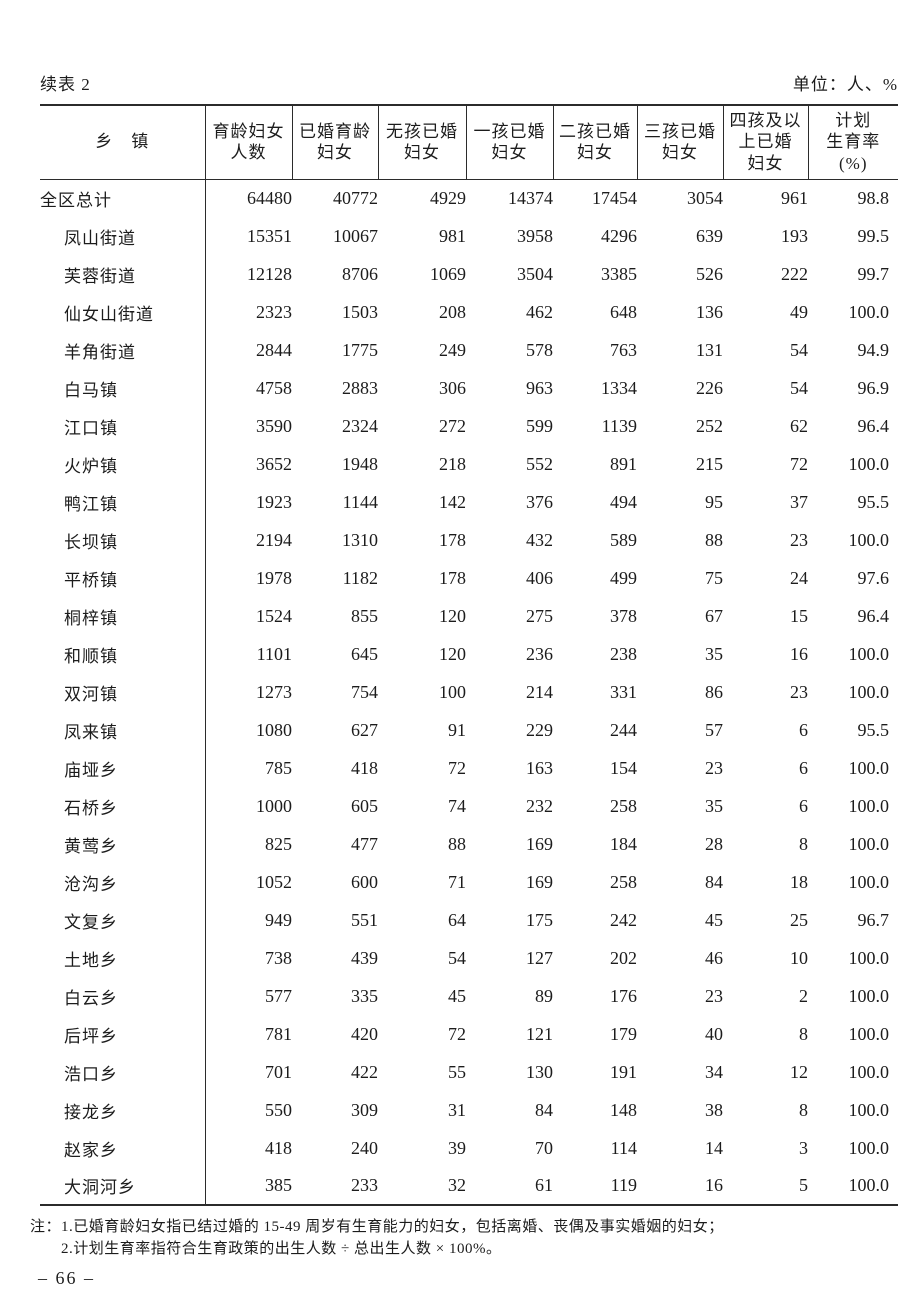  I want to click on value-cell: 45, so click(457, 995).